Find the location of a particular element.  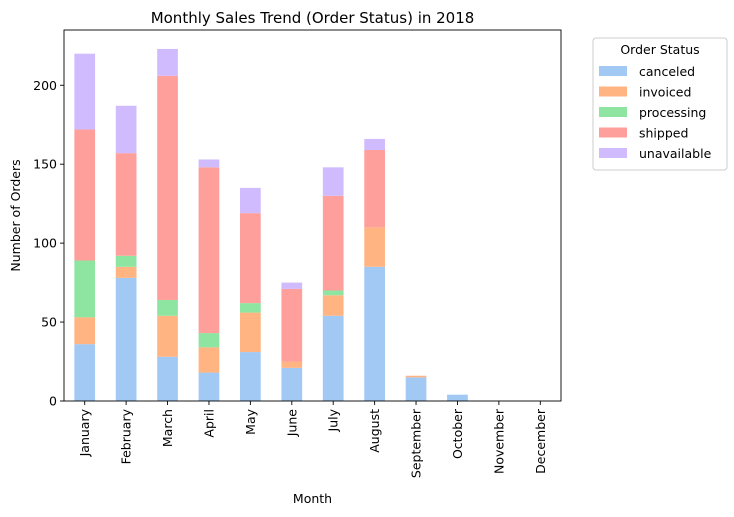

bar-invoiced-august is located at coordinates (374, 247).